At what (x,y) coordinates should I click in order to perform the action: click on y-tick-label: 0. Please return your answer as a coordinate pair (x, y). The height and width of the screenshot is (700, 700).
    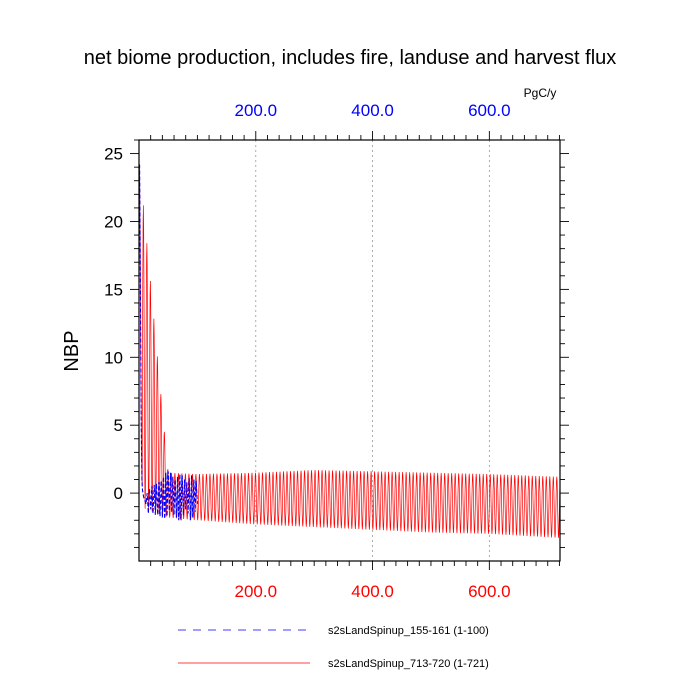
    Looking at the image, I should click on (118, 493).